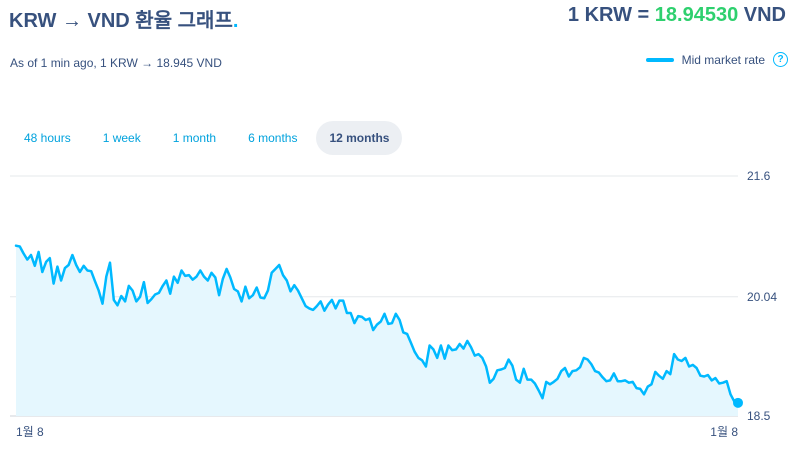  What do you see at coordinates (611, 15) in the screenshot?
I see `rate-prefix: 1 KRW =` at bounding box center [611, 15].